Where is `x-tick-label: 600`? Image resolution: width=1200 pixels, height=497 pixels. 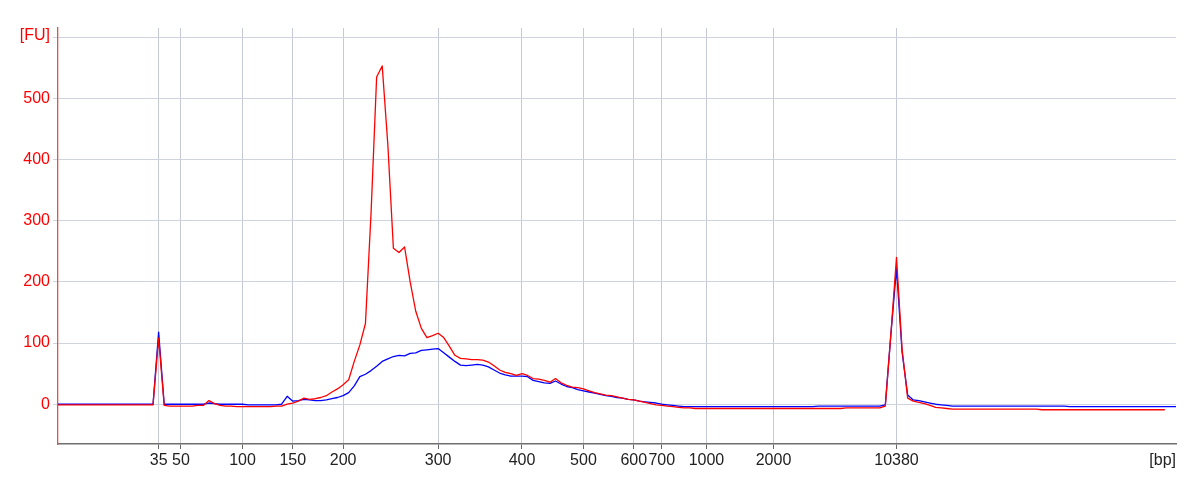 x-tick-label: 600 is located at coordinates (634, 460).